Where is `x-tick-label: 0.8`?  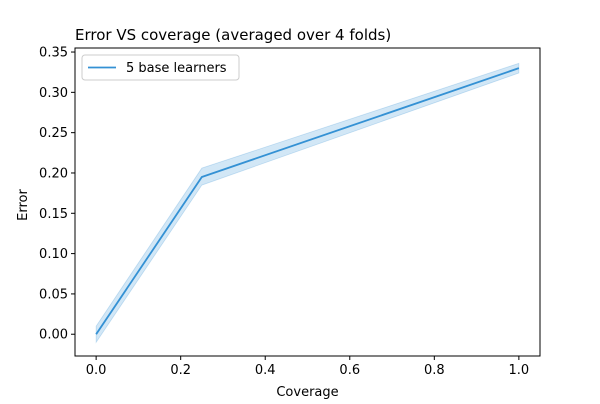
x-tick-label: 0.8 is located at coordinates (434, 370).